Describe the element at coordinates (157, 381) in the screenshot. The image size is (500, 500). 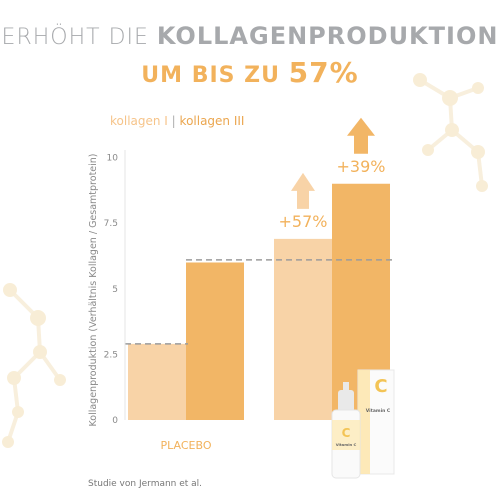
I see `bar-kollagen-i-placebo` at that location.